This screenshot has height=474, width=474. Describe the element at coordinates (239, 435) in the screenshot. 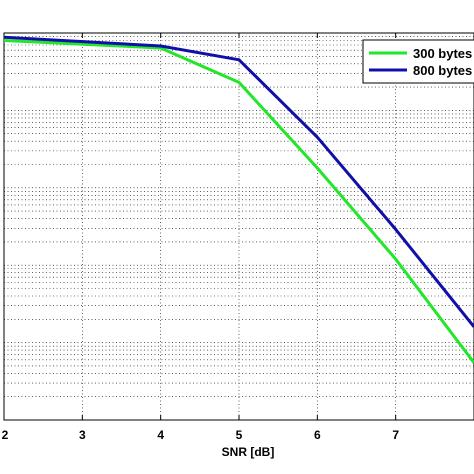

I see `x-tick-label: 5` at that location.